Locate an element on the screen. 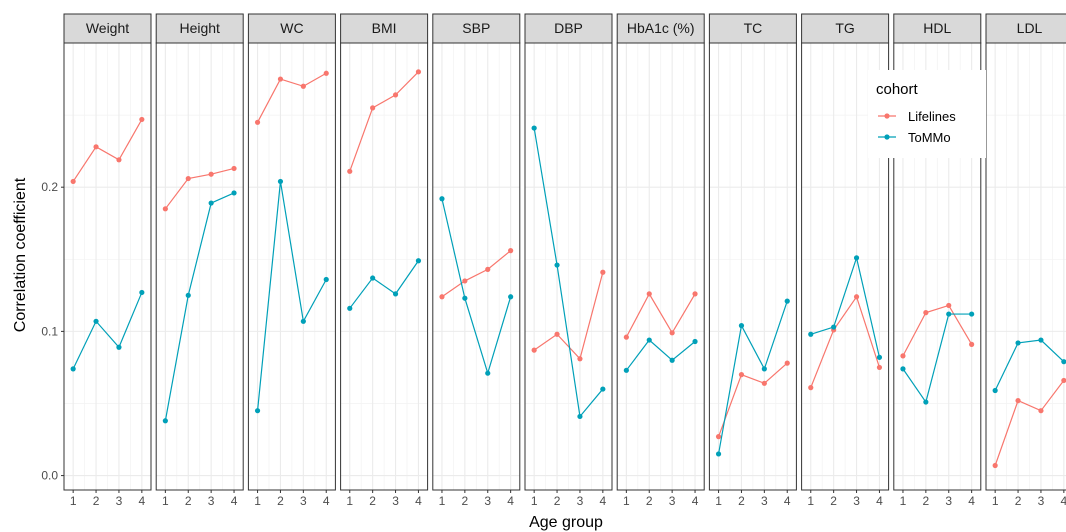  y-tick-label: 0.1 is located at coordinates (49, 331).